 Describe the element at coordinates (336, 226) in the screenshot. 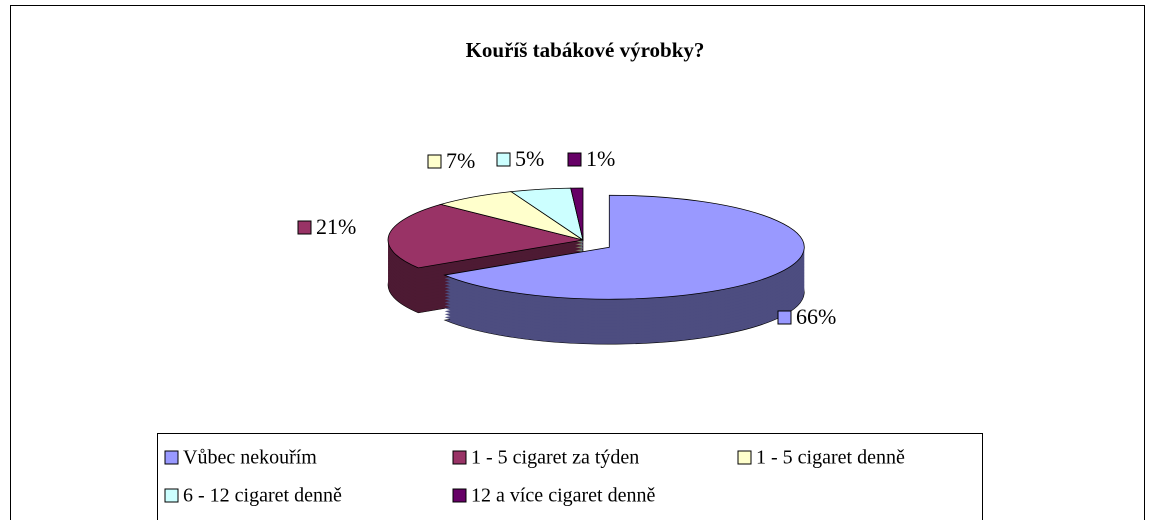

I see `data-label: 21%` at that location.